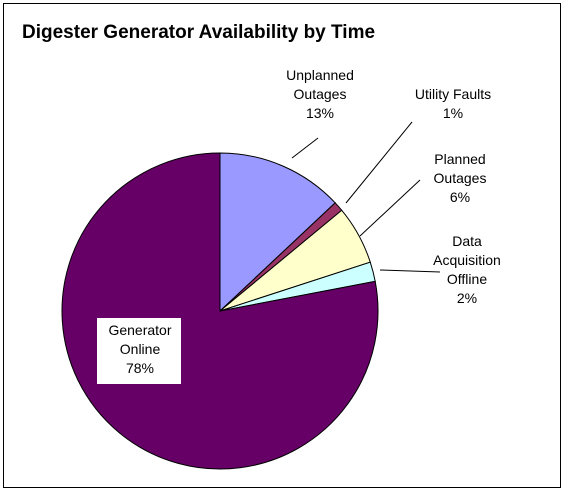 Image resolution: width=567 pixels, height=494 pixels. I want to click on data-label-percent: 2%, so click(467, 298).